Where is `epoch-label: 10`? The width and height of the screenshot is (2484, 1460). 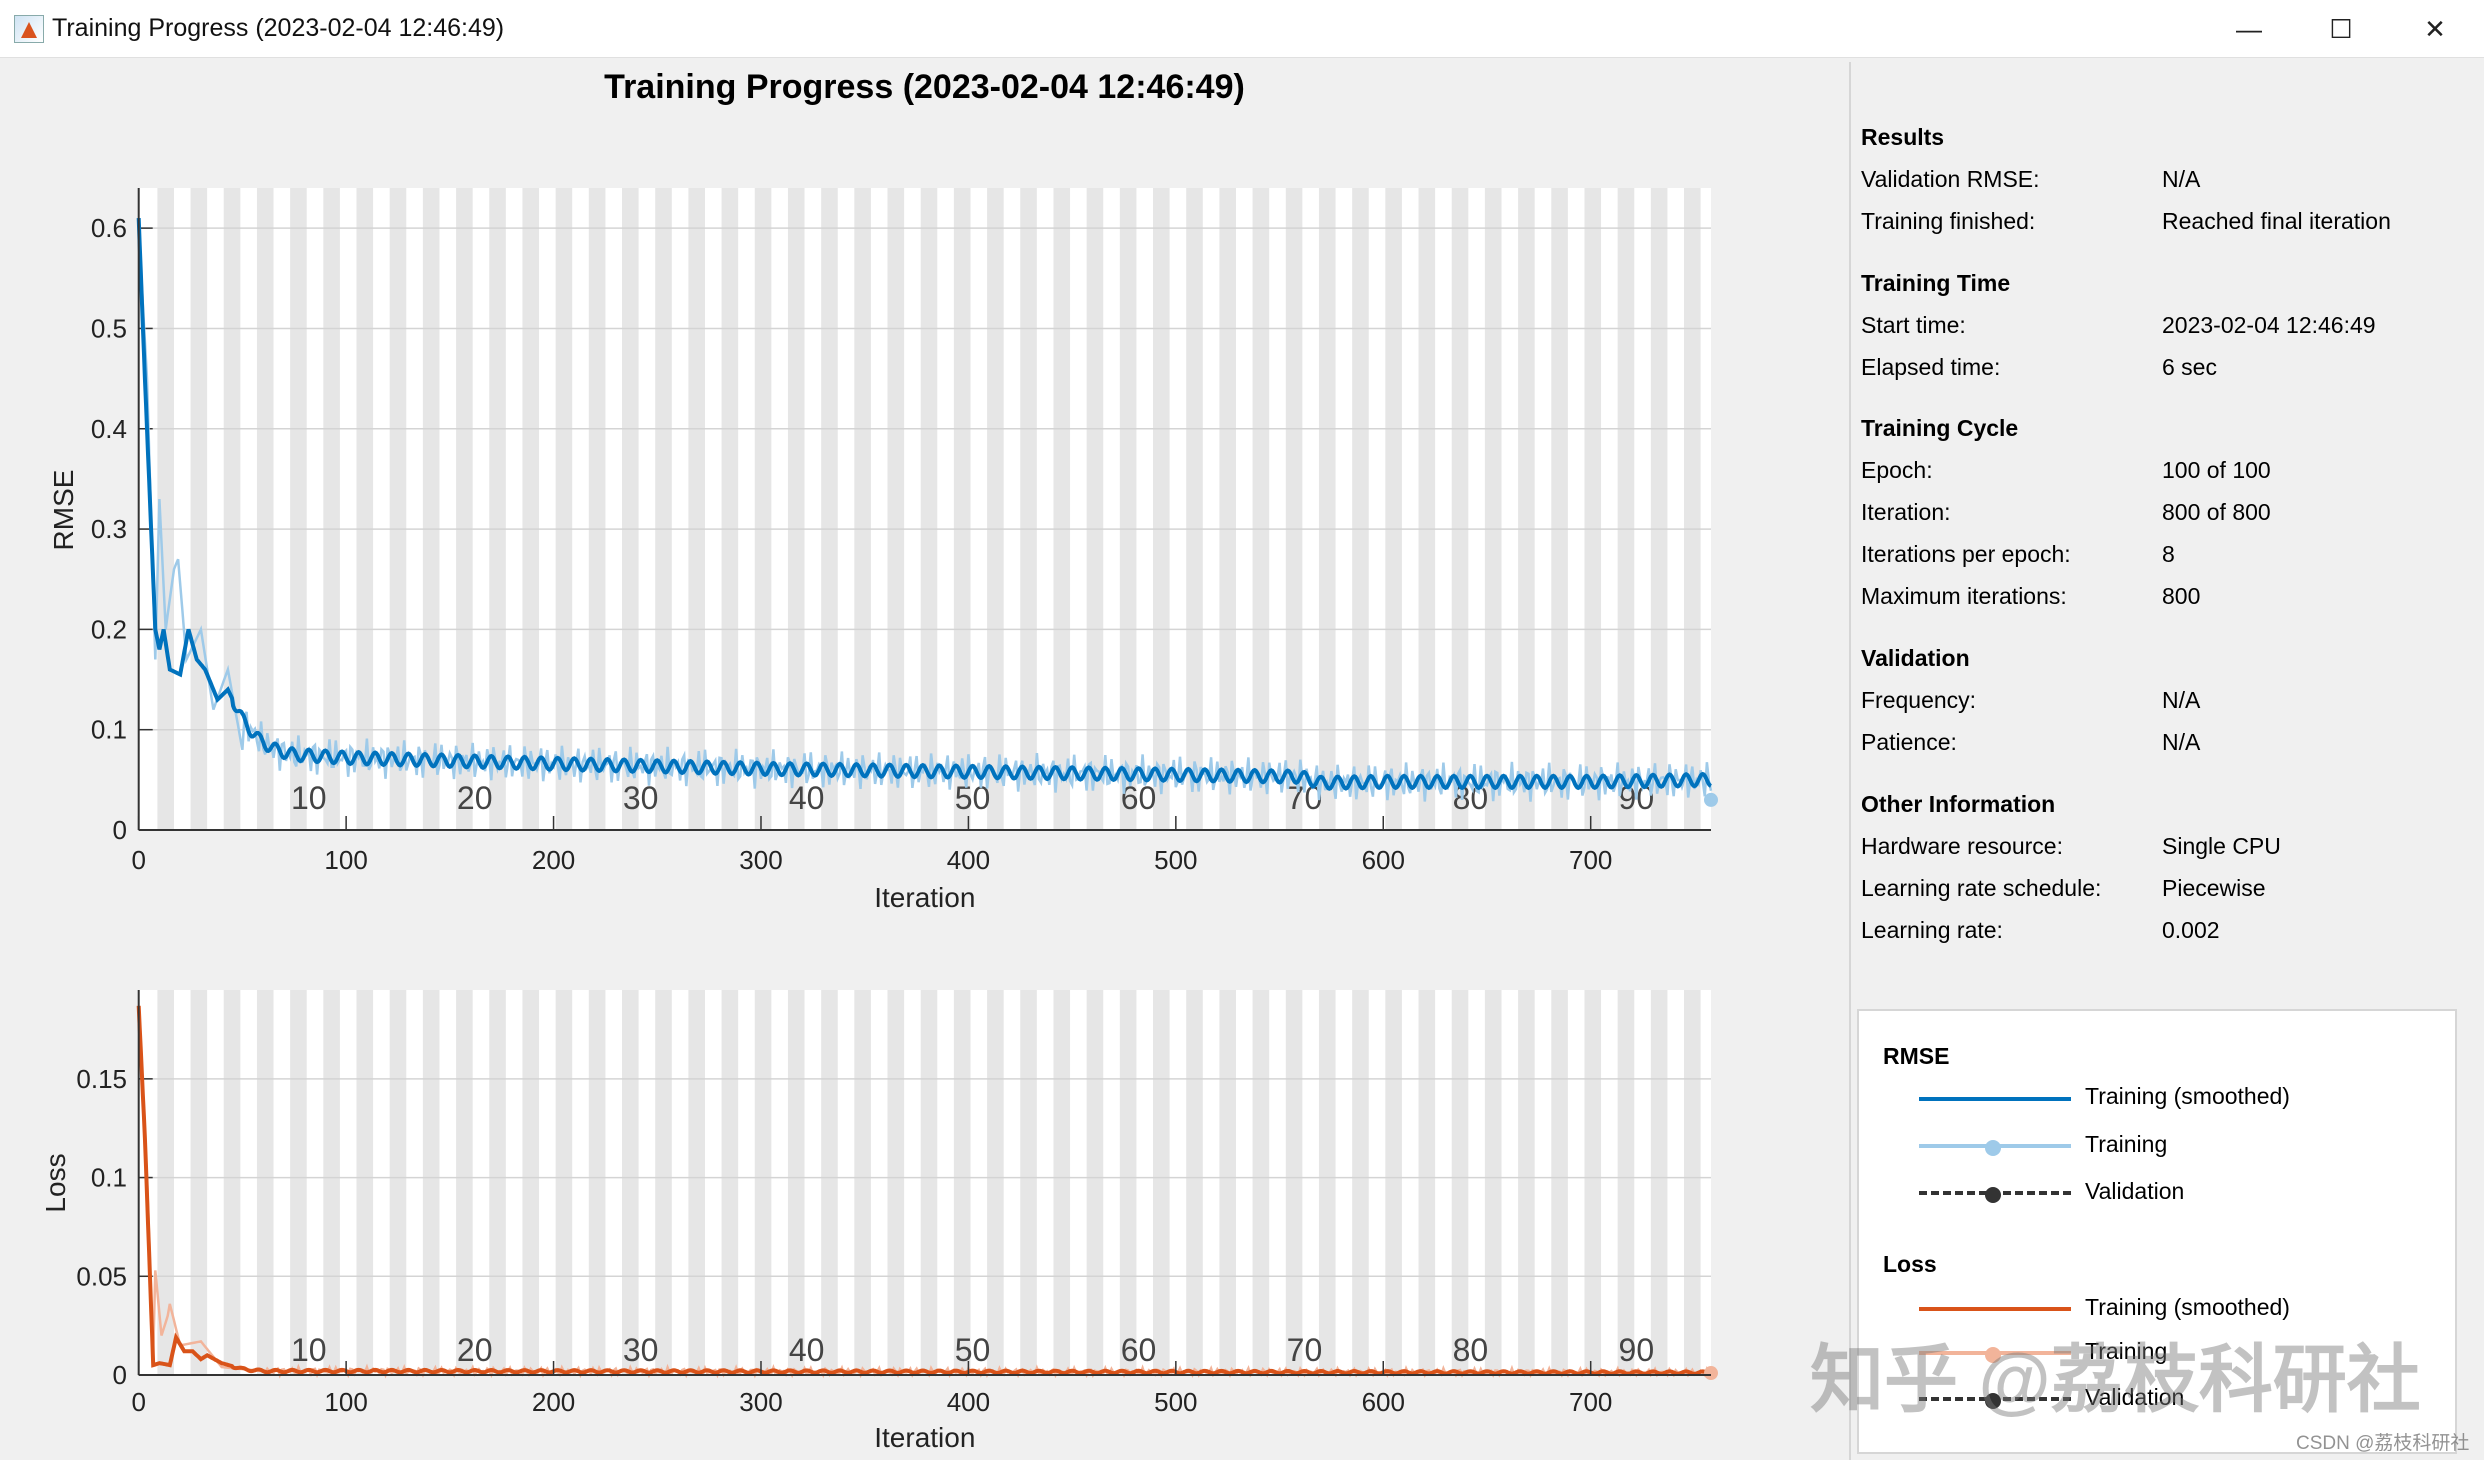
epoch-label: 10 is located at coordinates (309, 1350).